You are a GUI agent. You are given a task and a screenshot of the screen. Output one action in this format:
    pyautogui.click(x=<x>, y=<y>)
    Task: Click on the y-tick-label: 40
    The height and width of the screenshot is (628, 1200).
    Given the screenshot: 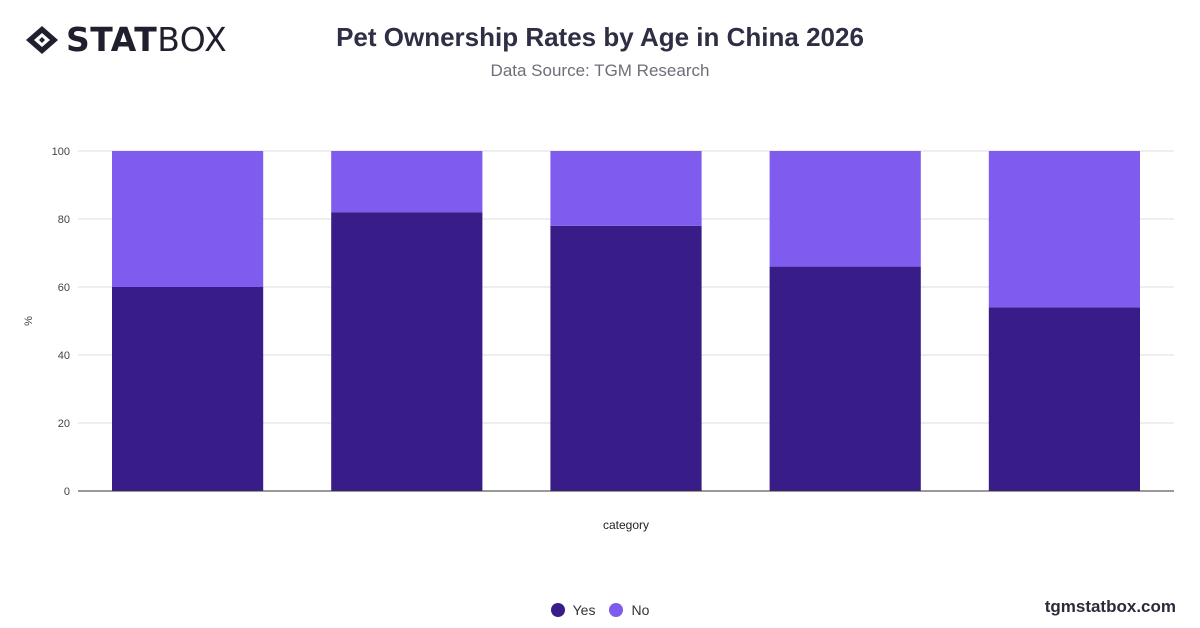 What is the action you would take?
    pyautogui.click(x=64, y=356)
    